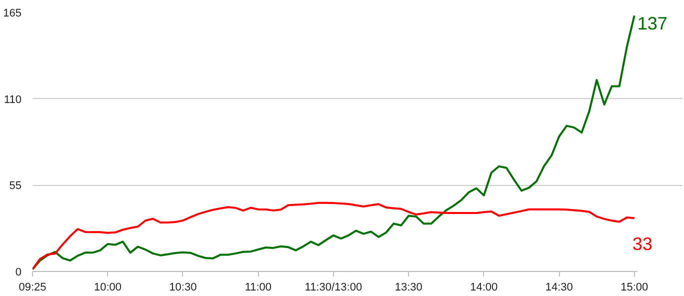 The image size is (684, 296). Describe the element at coordinates (183, 288) in the screenshot. I see `x-tick-label: 10:30` at that location.